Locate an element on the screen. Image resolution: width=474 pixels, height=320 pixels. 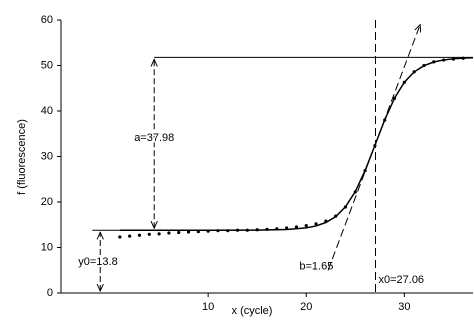
x-tick-label: 30 is located at coordinates (404, 307).